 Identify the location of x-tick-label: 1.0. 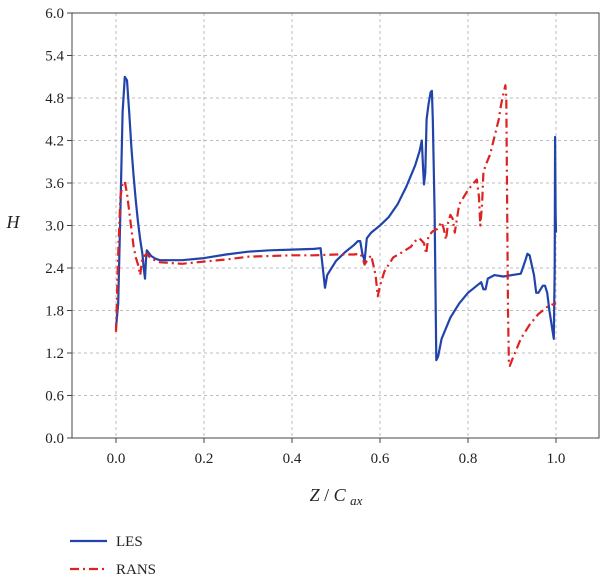
(556, 459).